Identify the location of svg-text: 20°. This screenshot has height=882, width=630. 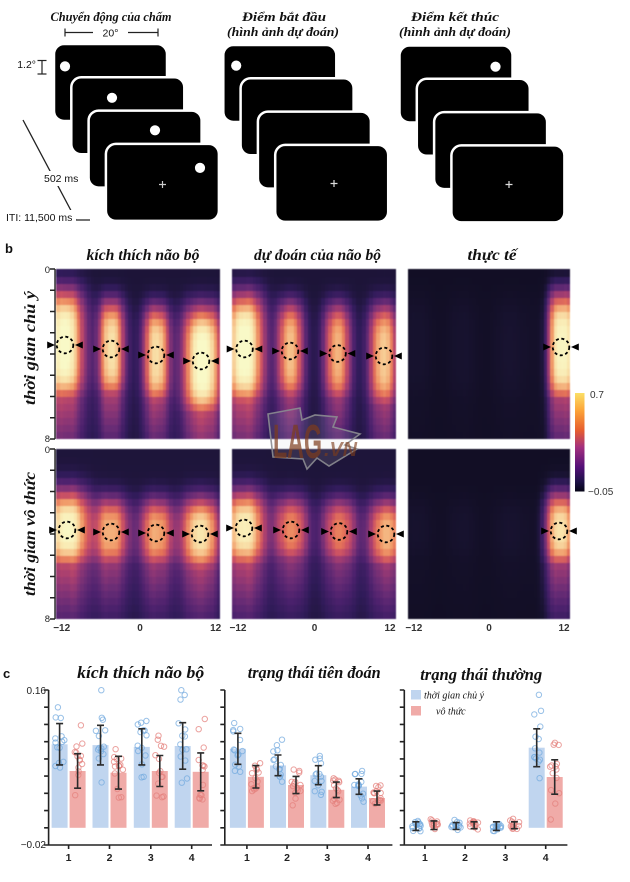
(111, 34).